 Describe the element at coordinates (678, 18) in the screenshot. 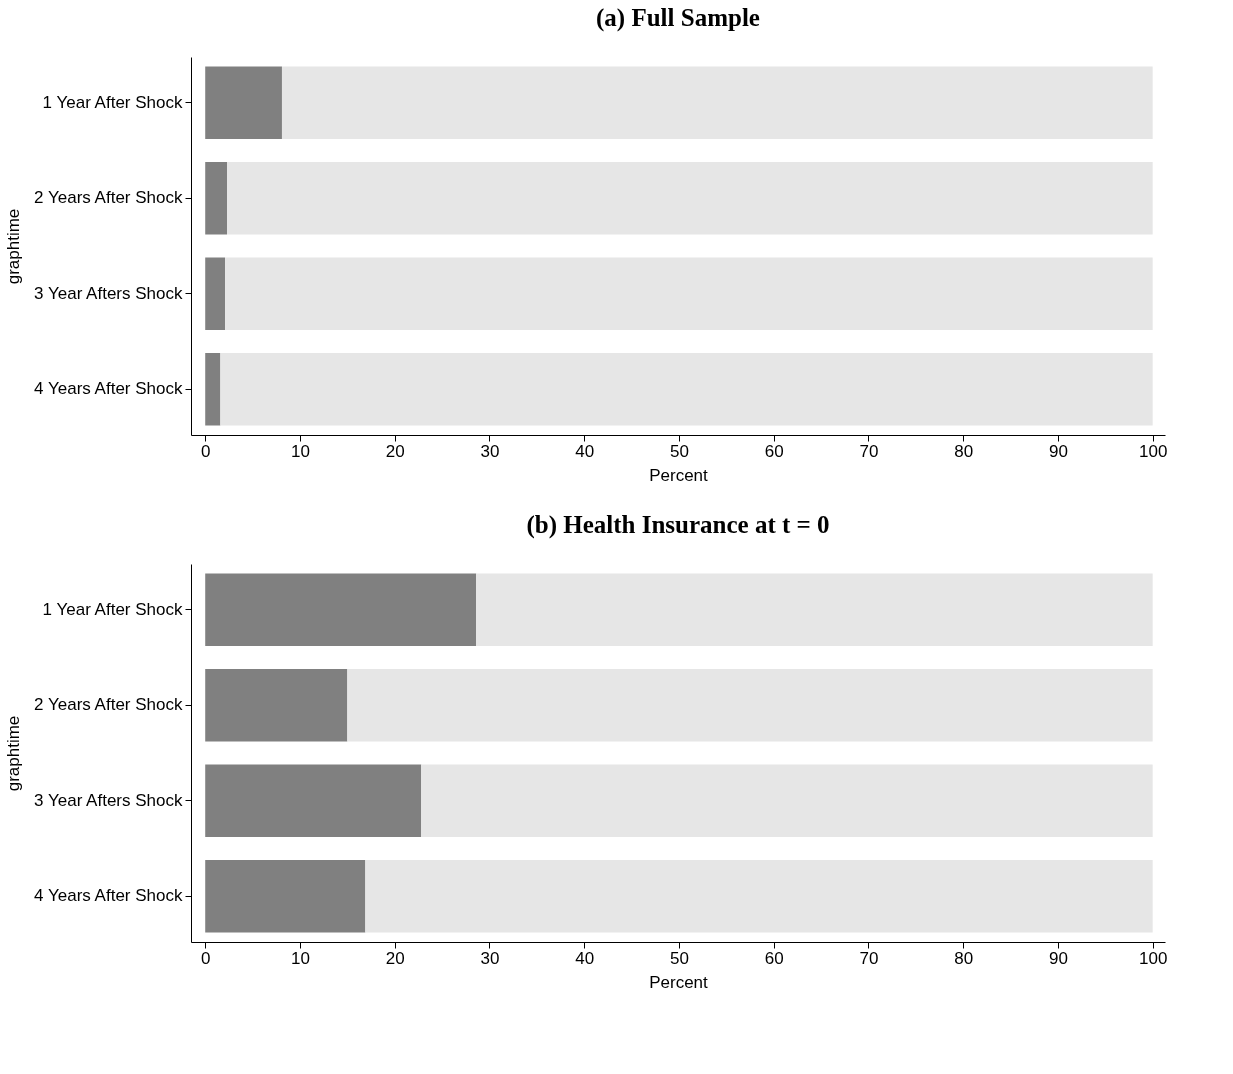

I see `chart-title: (a) Full Sample` at that location.